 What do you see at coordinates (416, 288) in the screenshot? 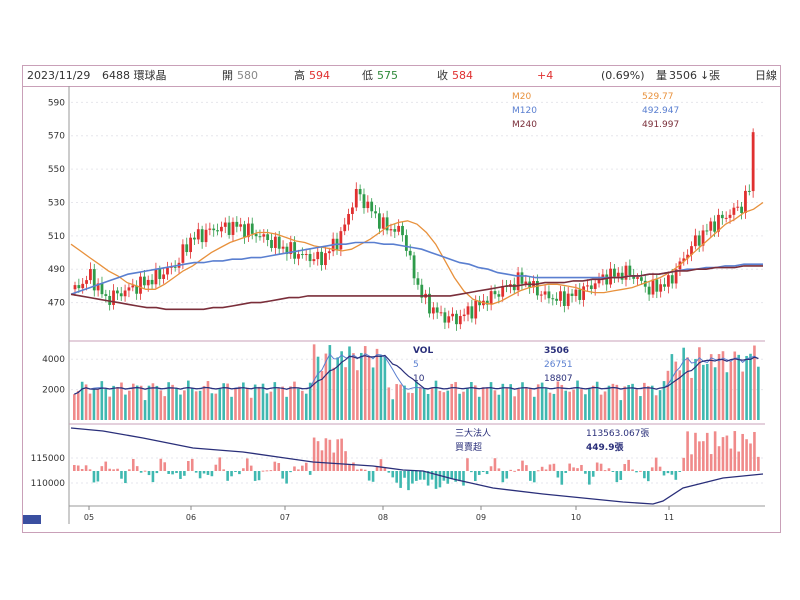
I see `ma-line-m240` at bounding box center [416, 288].